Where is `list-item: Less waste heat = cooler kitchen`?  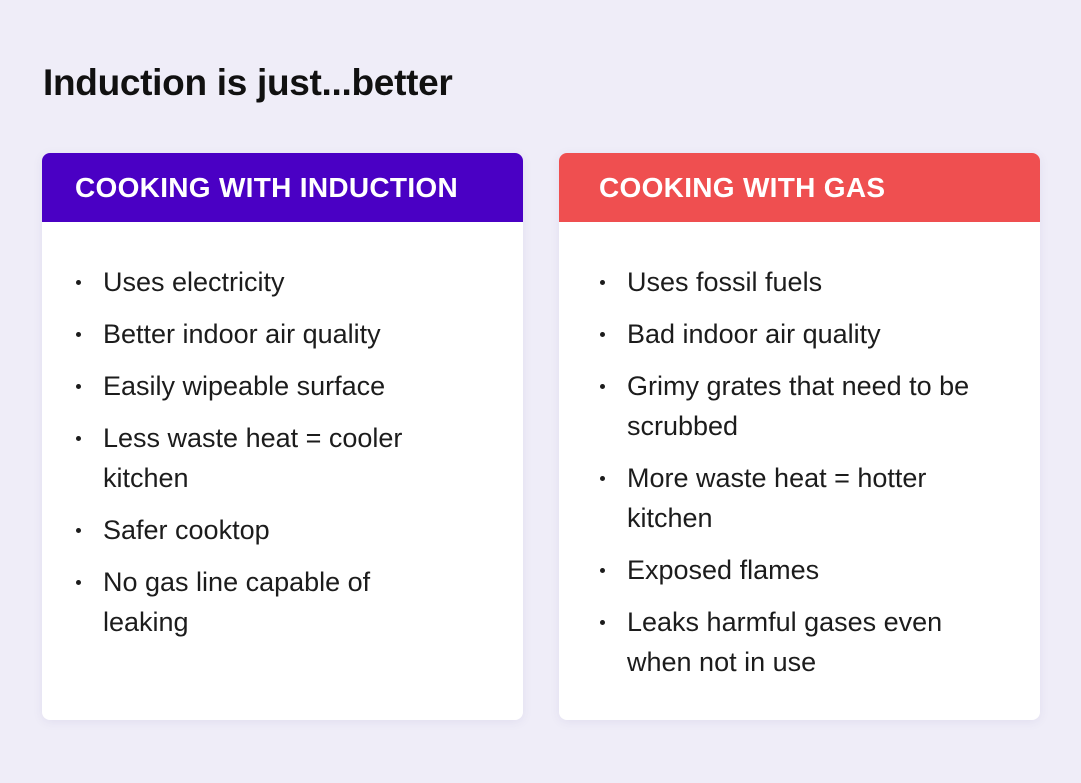
list-item: Less waste heat = cooler kitchen is located at coordinates (259, 458).